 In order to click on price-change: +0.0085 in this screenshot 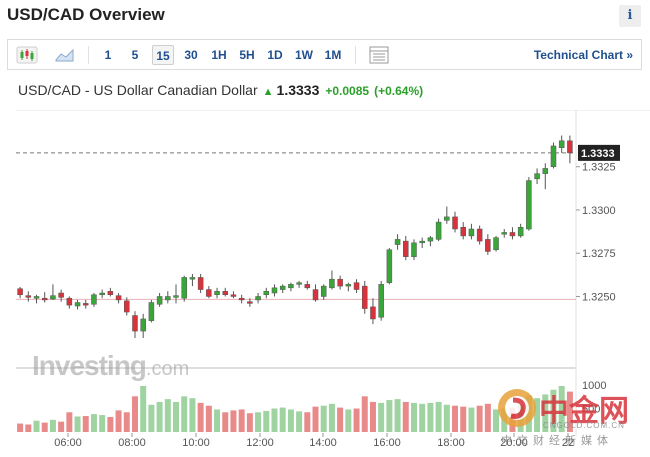, I will do `click(347, 91)`.